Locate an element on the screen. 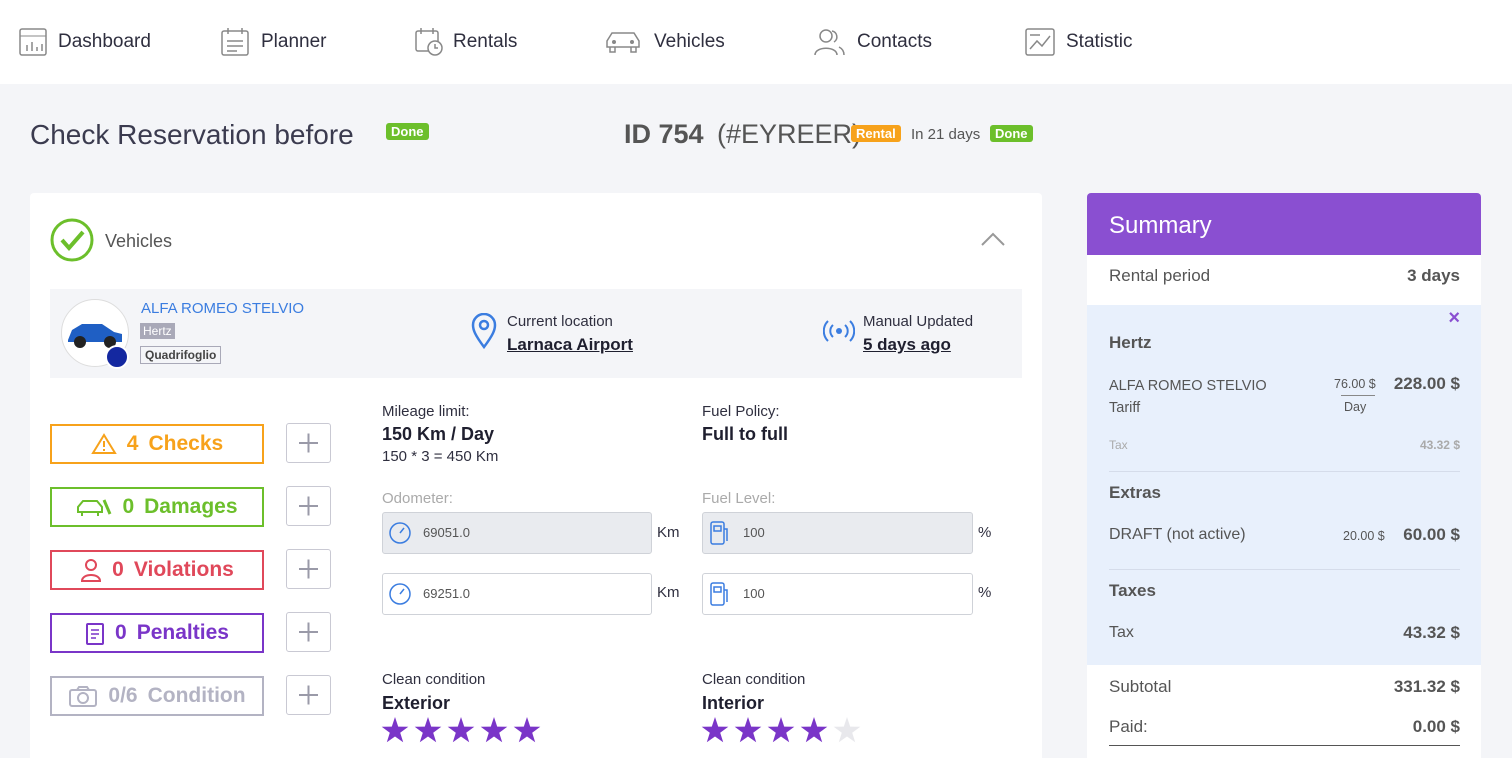 The width and height of the screenshot is (1512, 758). checks-button: 4 Checks is located at coordinates (157, 444).